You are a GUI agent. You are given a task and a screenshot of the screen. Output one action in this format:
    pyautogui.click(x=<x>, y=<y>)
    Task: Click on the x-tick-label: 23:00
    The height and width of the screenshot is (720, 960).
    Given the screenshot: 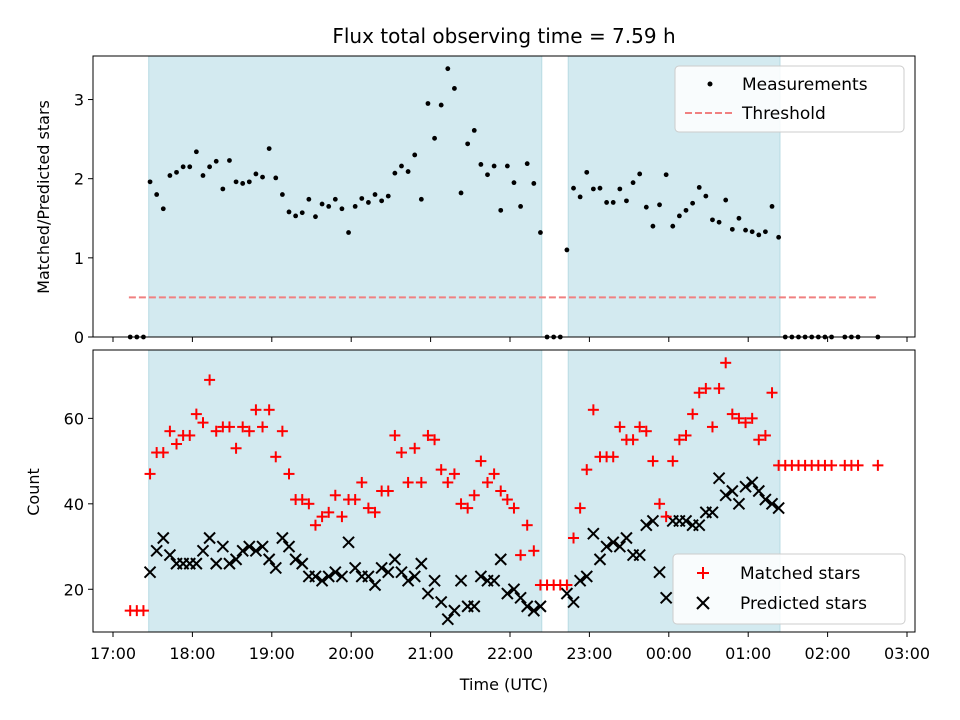 What is the action you would take?
    pyautogui.click(x=589, y=653)
    